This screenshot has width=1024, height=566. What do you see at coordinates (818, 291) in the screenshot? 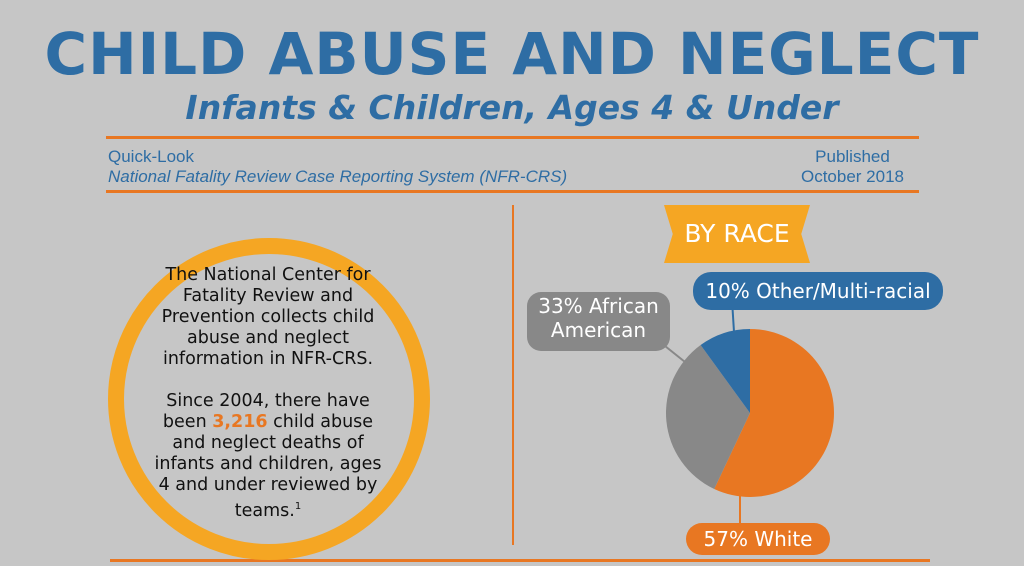
I see `label-other: 10% Other/Multi-racial` at bounding box center [818, 291].